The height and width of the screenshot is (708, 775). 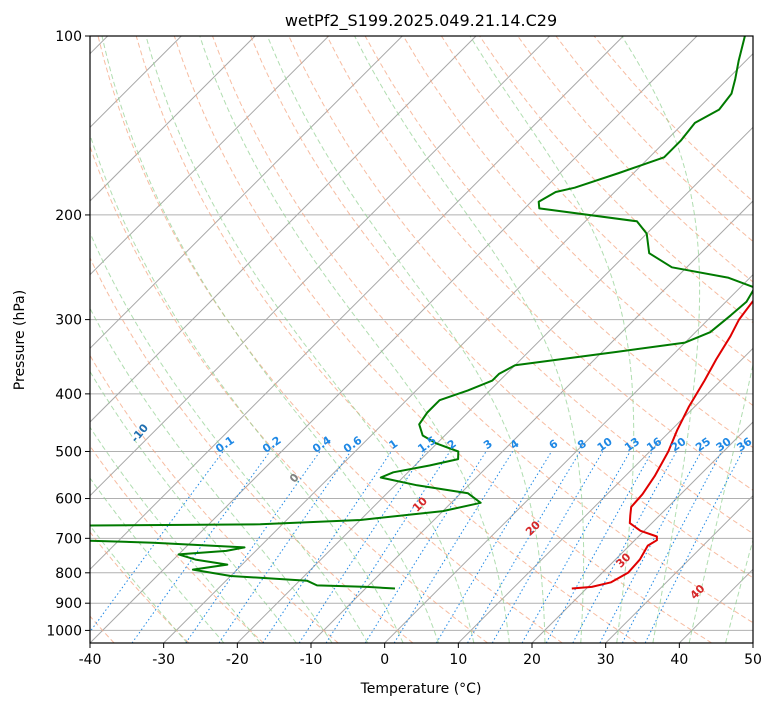 What do you see at coordinates (744, 445) in the screenshot?
I see `mixing-ratio-label: 36` at bounding box center [744, 445].